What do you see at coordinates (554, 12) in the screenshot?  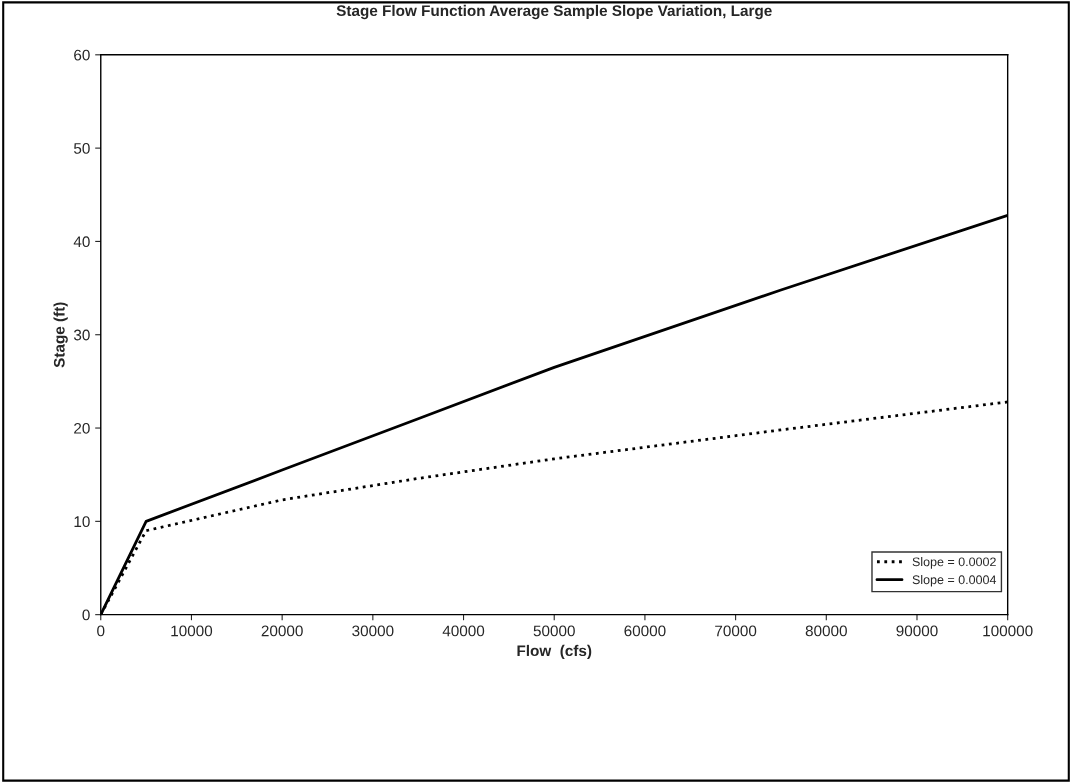 I see `chart-title: Stage Flow Function Average Sample Slope Variation, Large` at bounding box center [554, 12].